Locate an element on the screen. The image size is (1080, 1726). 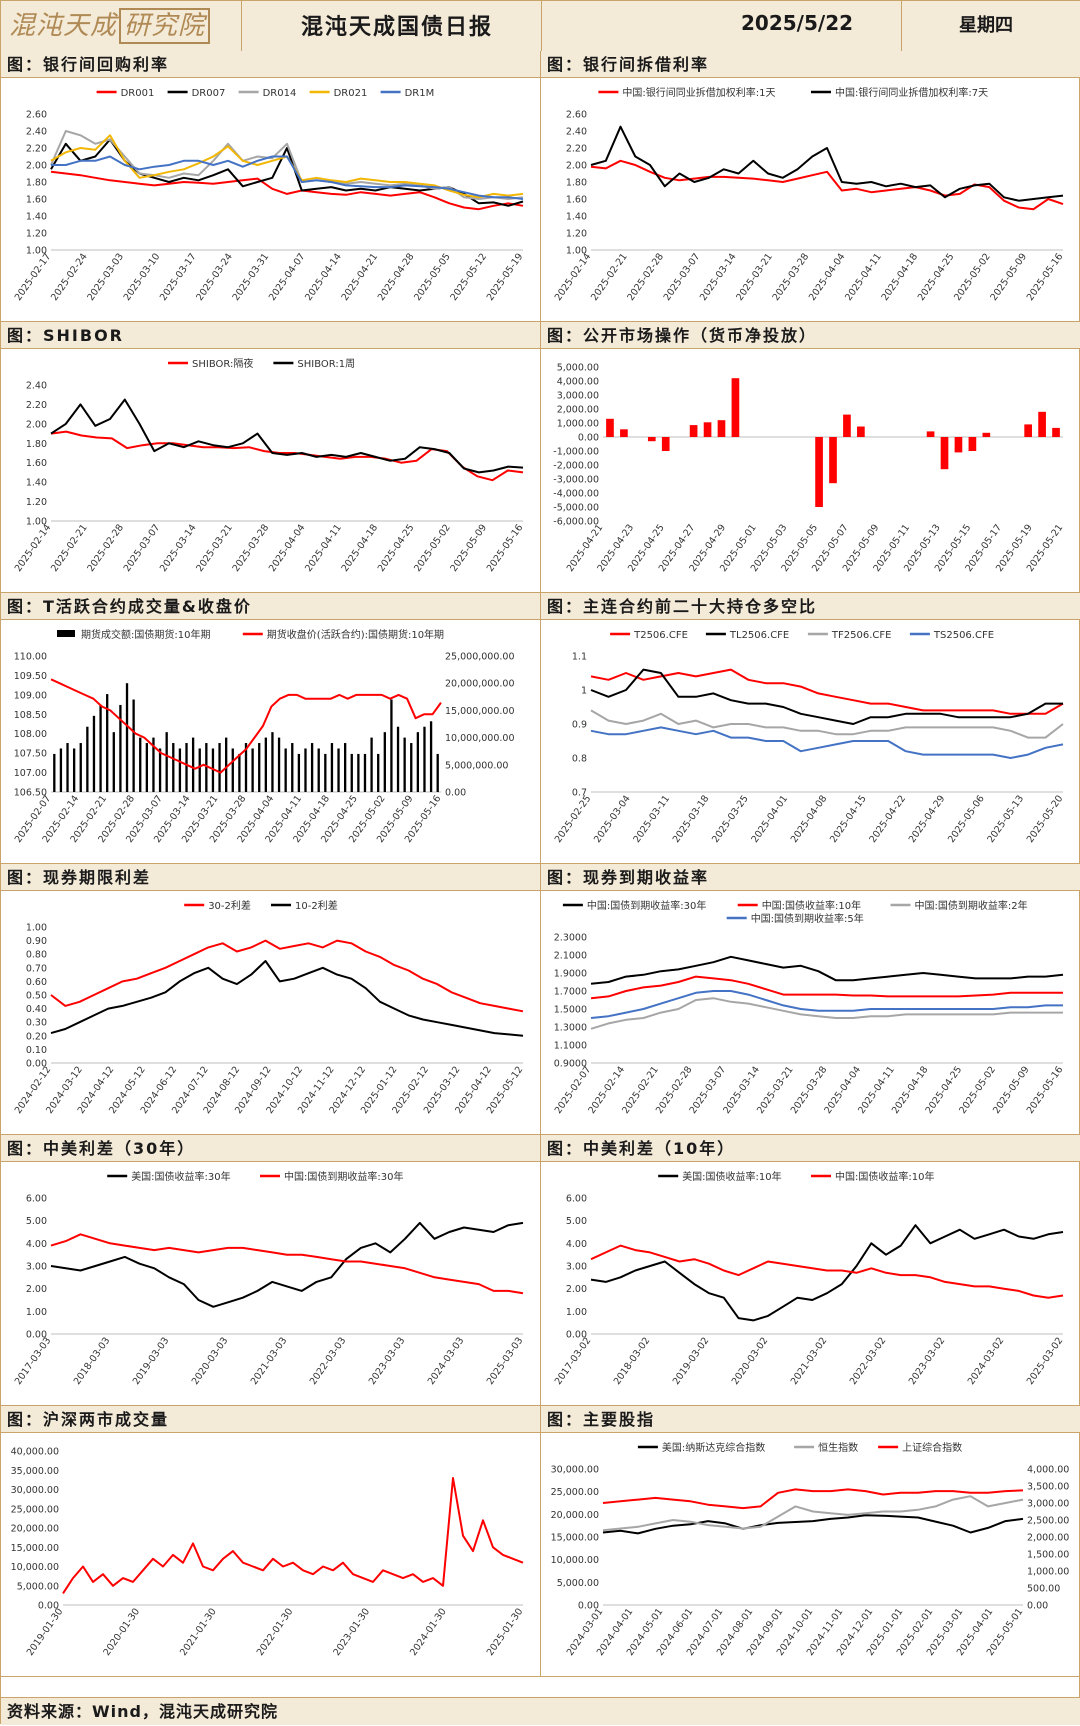
y-tick-label: 3,000.00 is located at coordinates (578, 396).